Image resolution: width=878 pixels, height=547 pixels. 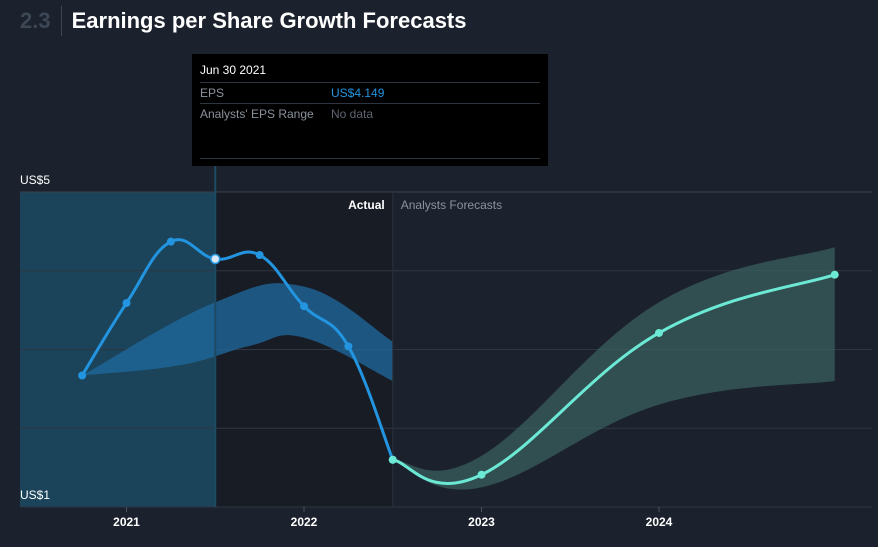 What do you see at coordinates (659, 522) in the screenshot?
I see `x-axis-tick-label: 2024` at bounding box center [659, 522].